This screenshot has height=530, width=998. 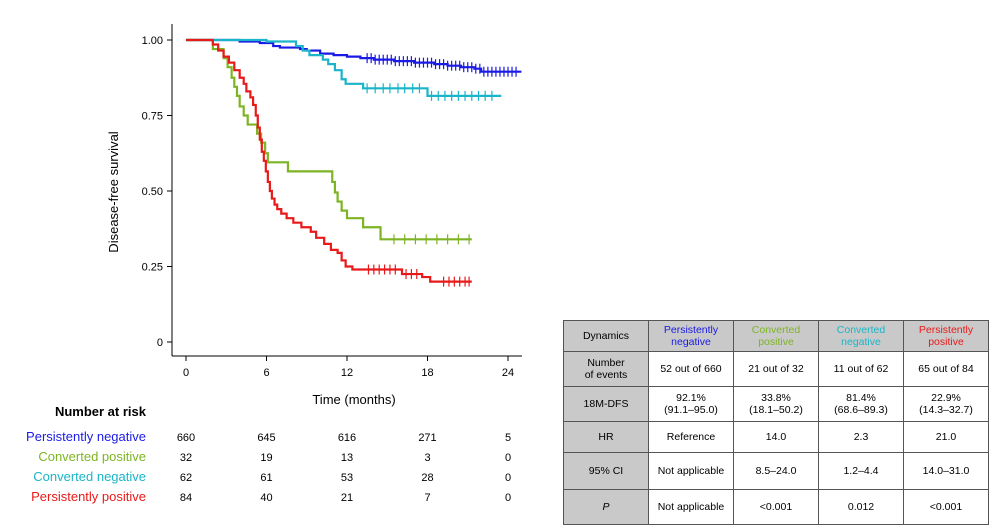 What do you see at coordinates (160, 343) in the screenshot?
I see `y-tick-label: 0` at bounding box center [160, 343].